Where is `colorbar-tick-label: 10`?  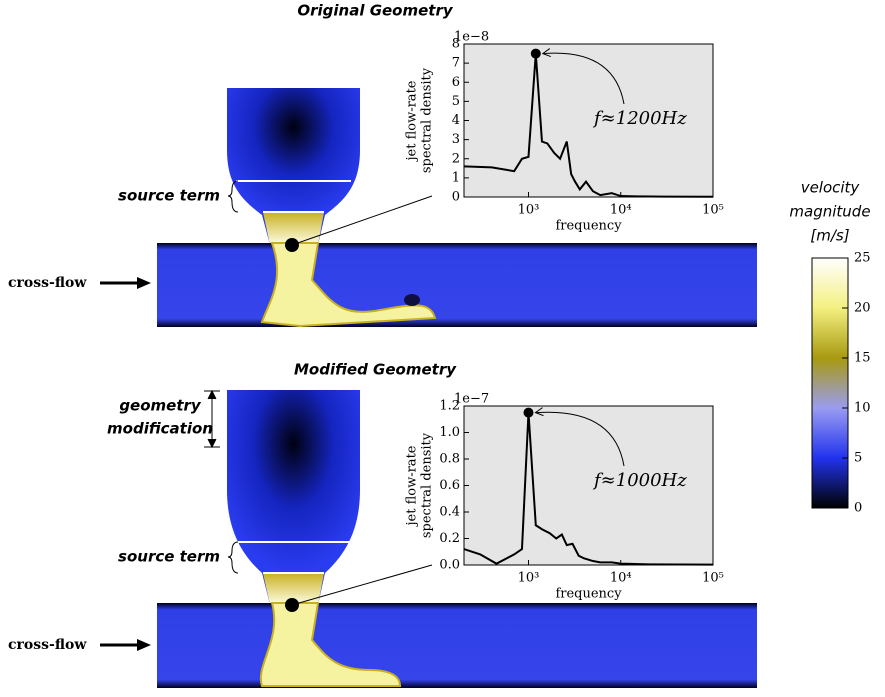
colorbar-tick-label: 10 is located at coordinates (862, 408).